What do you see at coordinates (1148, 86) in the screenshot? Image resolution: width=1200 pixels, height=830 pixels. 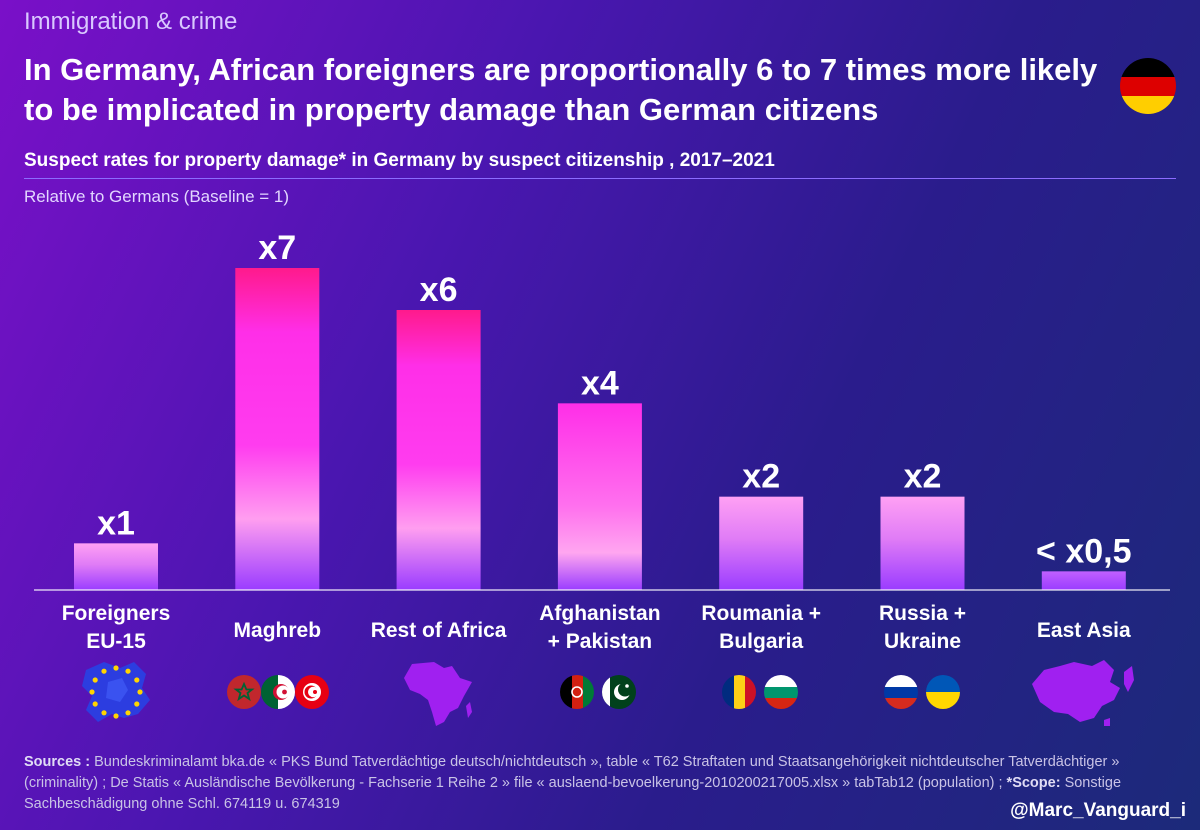 I see `germany-flag-icon` at bounding box center [1148, 86].